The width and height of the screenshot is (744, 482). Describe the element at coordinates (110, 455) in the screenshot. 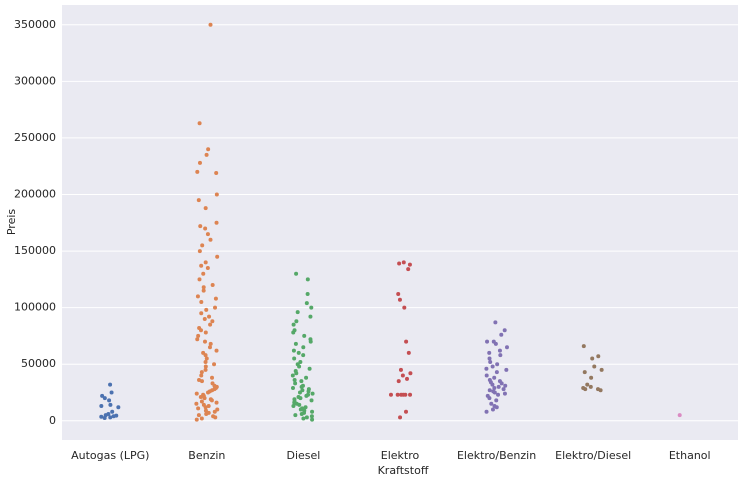

I see `x-tick-label: Autogas (LPG)` at that location.